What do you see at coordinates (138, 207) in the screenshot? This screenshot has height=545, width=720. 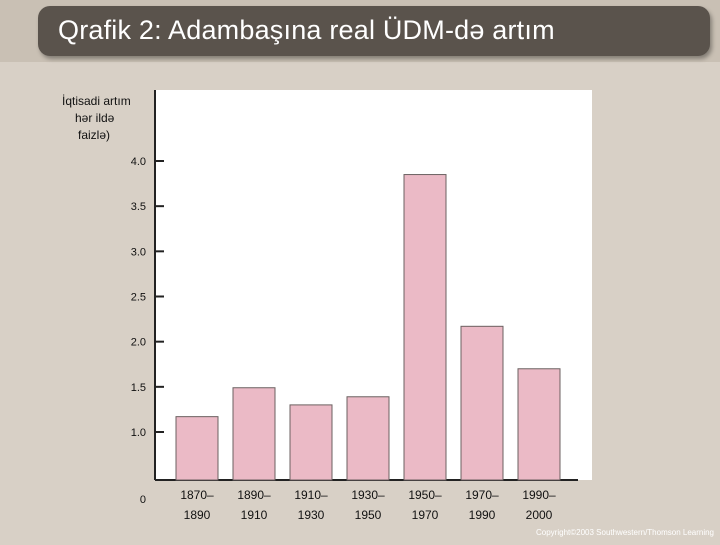 I see `y-tick-label: 3.5` at bounding box center [138, 207].